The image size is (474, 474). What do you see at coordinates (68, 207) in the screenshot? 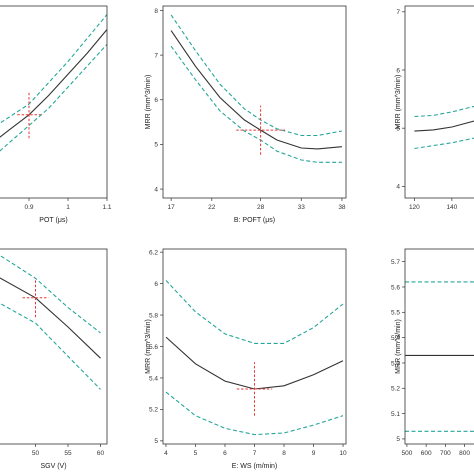
I see `x-tick-label: 1` at bounding box center [68, 207].